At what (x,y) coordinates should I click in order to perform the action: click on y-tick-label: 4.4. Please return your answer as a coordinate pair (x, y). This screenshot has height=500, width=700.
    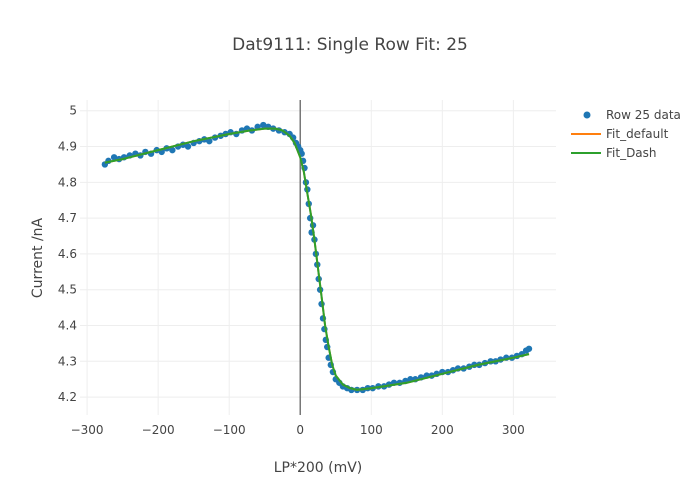
    Looking at the image, I should click on (67, 326).